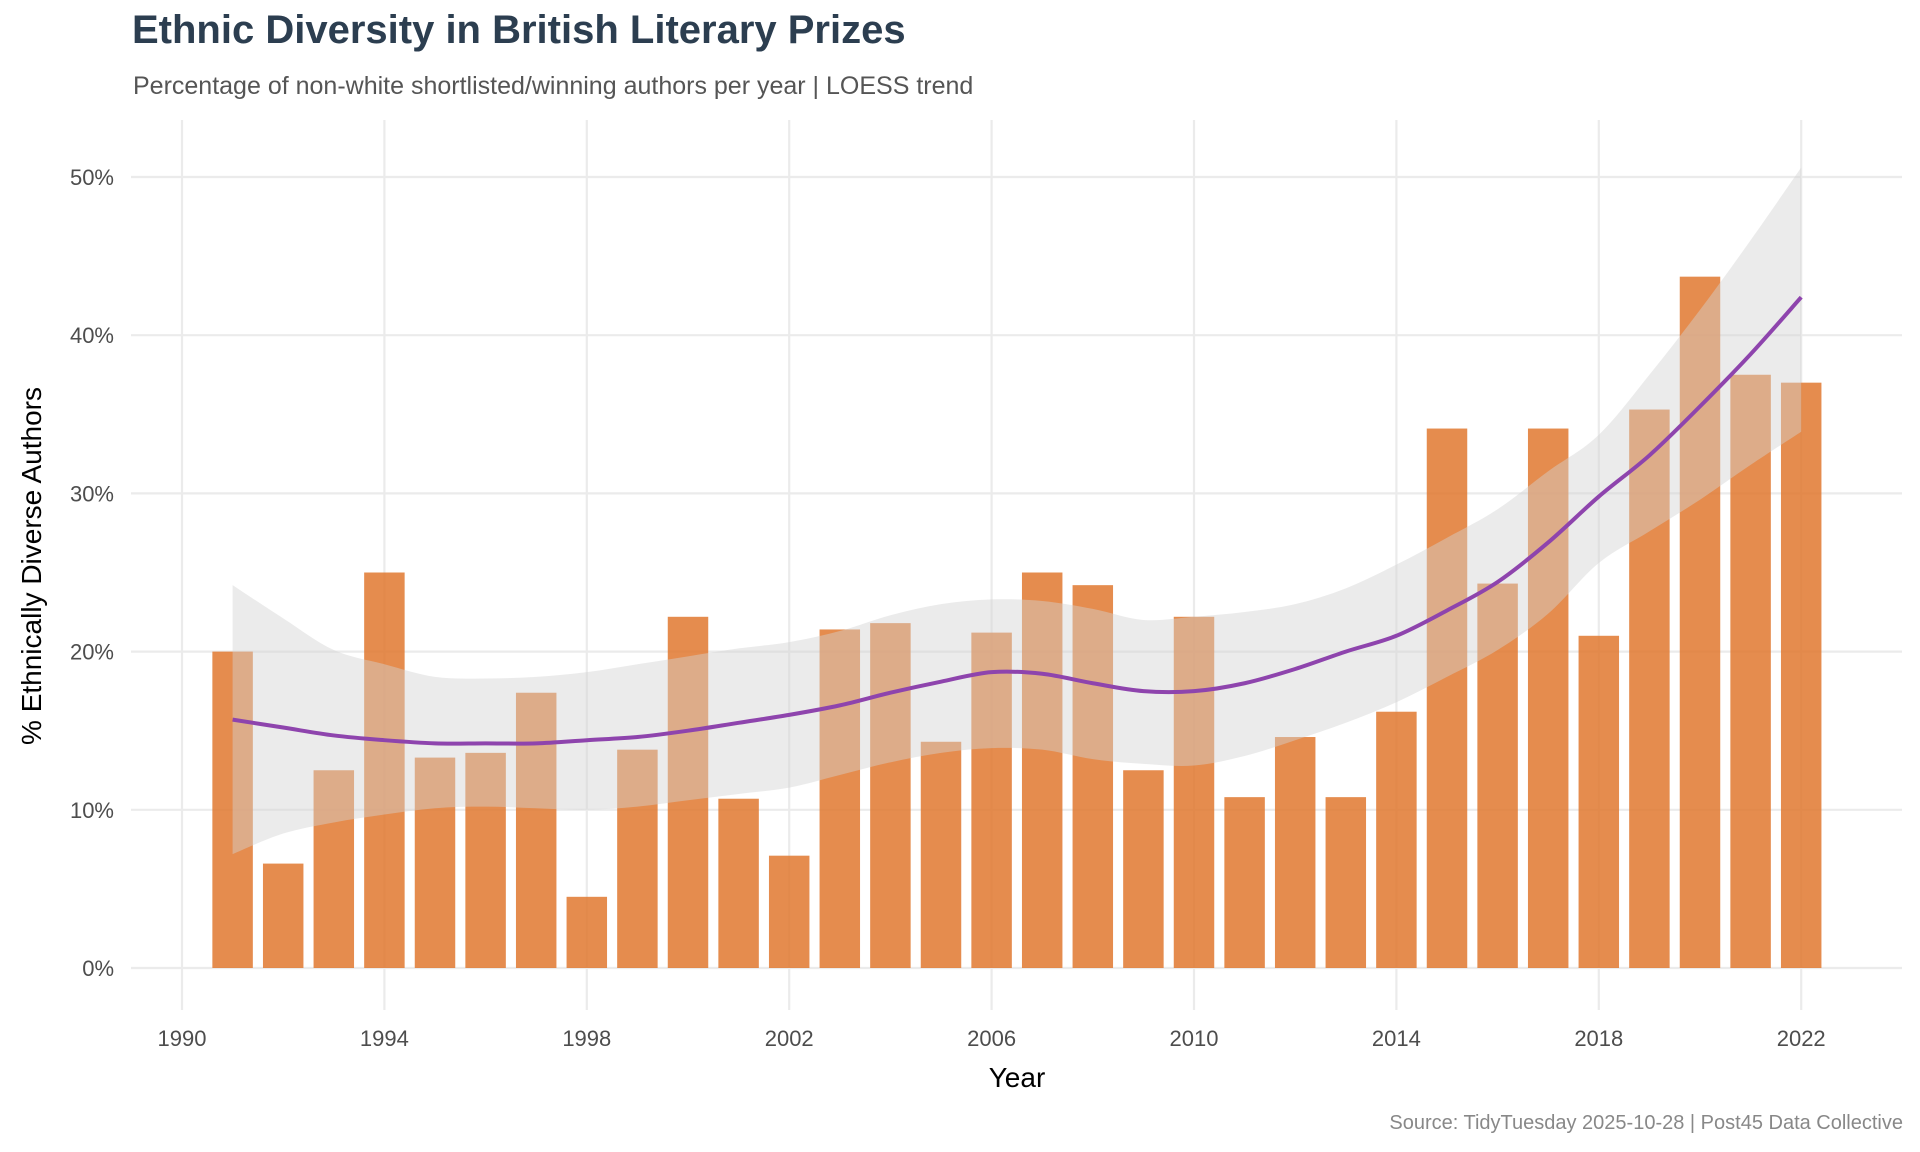 Image resolution: width=1920 pixels, height=1152 pixels. Describe the element at coordinates (232, 809) in the screenshot. I see `bar-1991` at that location.